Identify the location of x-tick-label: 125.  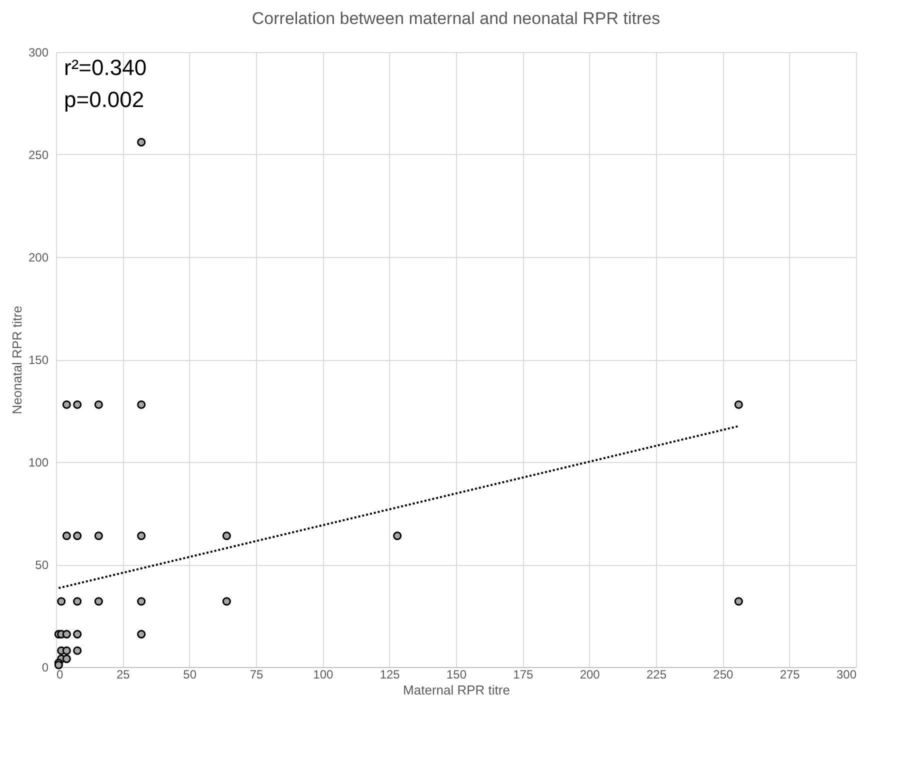
(390, 675).